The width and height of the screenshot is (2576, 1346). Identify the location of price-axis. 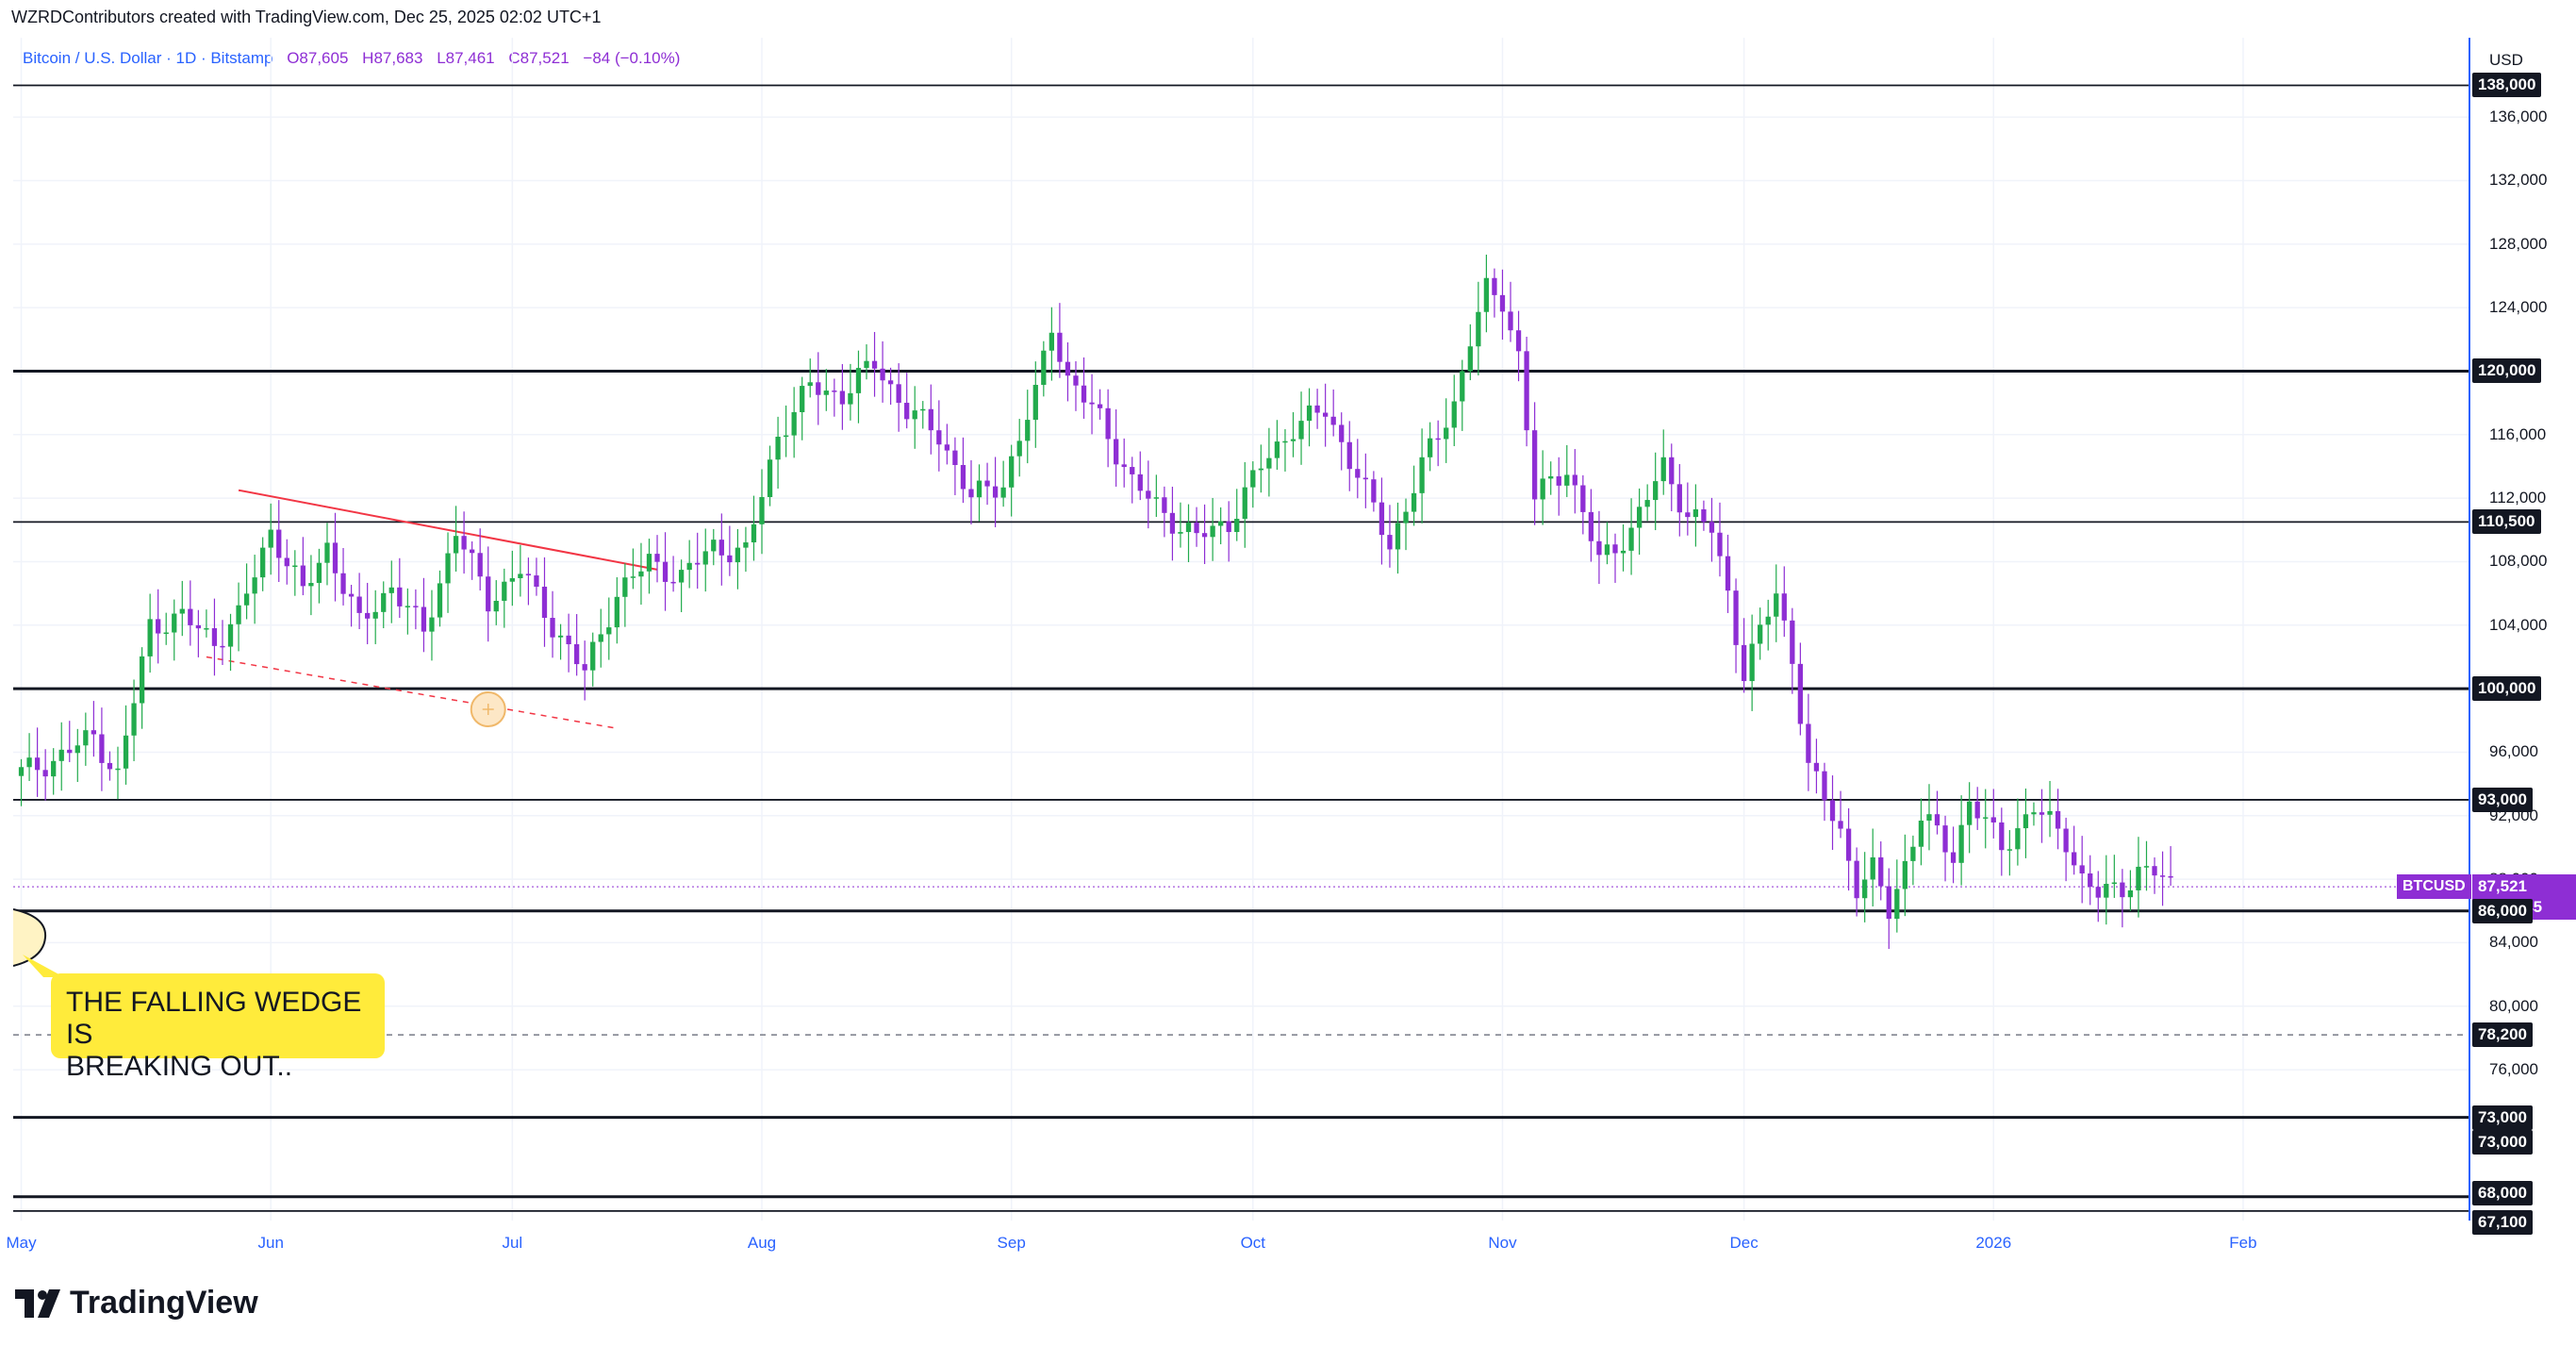
(2522, 629).